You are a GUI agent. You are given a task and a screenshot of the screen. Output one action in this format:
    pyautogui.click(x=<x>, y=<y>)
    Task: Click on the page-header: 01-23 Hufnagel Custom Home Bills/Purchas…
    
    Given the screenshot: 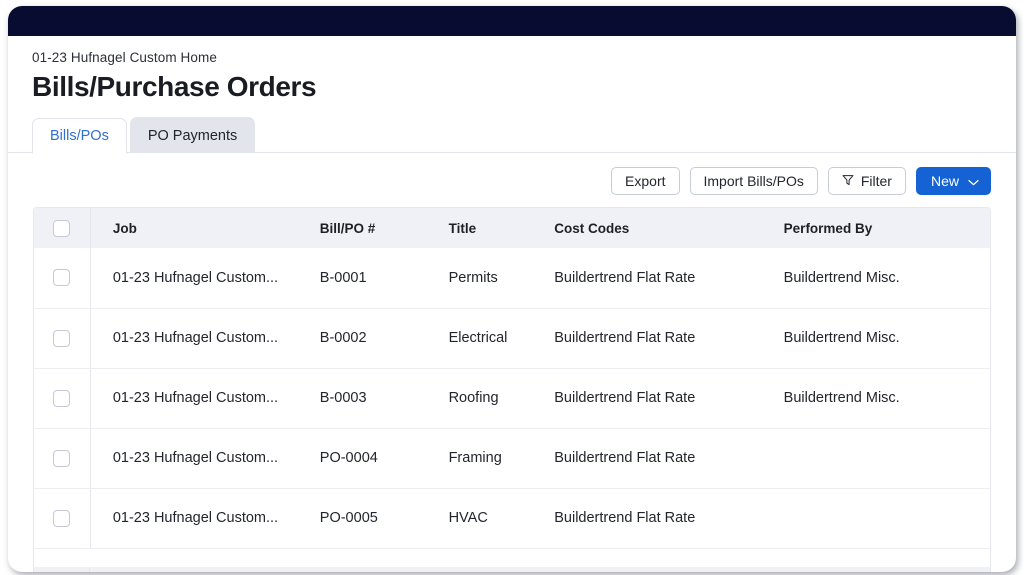 What is the action you would take?
    pyautogui.click(x=512, y=70)
    